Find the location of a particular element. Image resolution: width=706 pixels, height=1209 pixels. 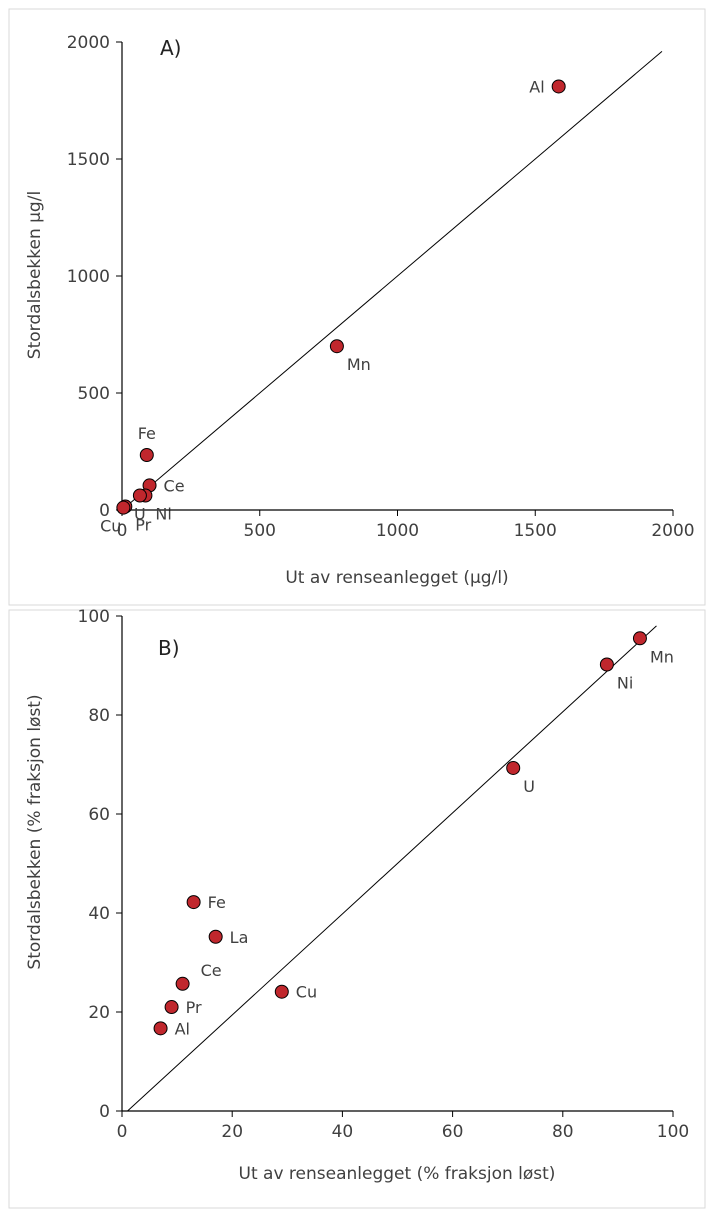

panel-a-point-label-ce: Ce is located at coordinates (174, 485).